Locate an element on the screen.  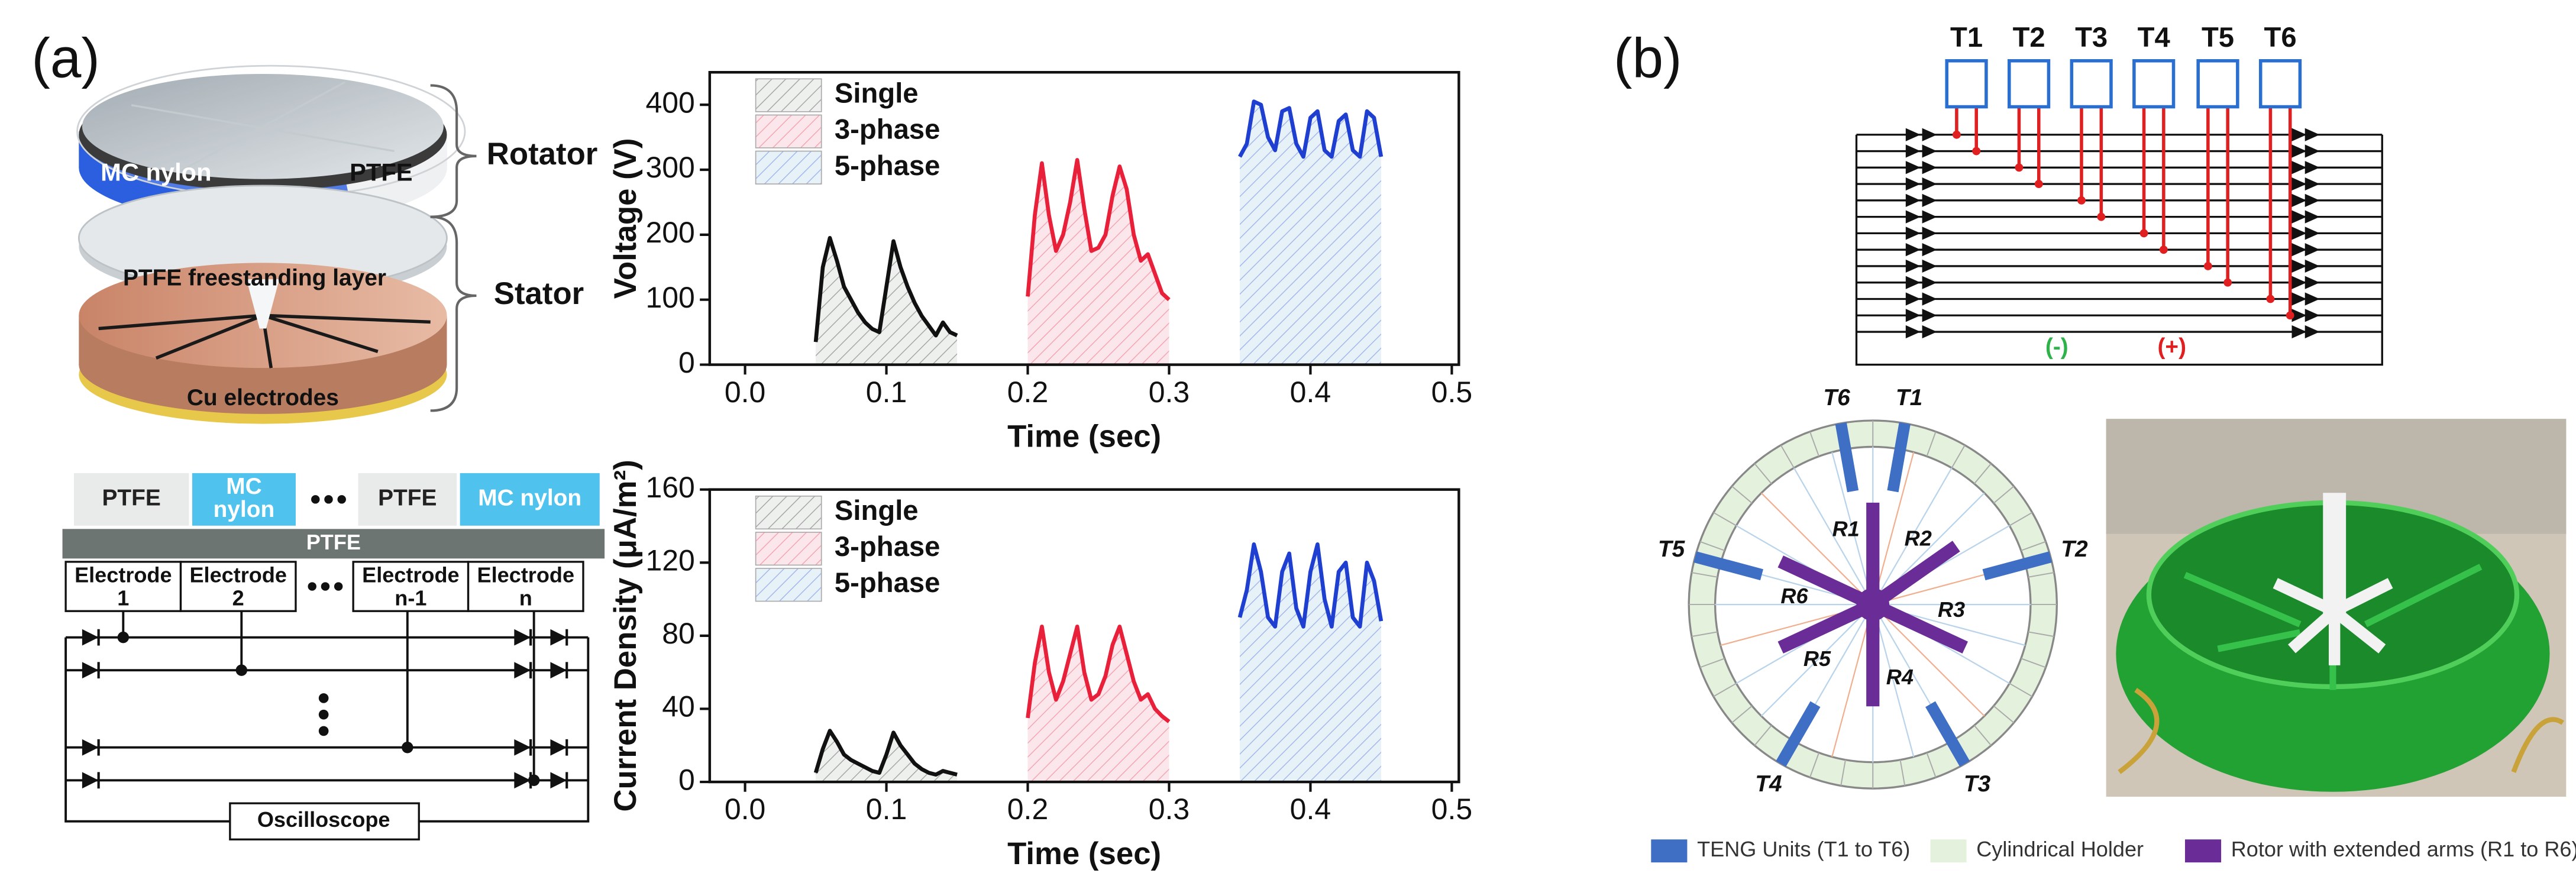
teng-bar is located at coordinates (1947, 734).